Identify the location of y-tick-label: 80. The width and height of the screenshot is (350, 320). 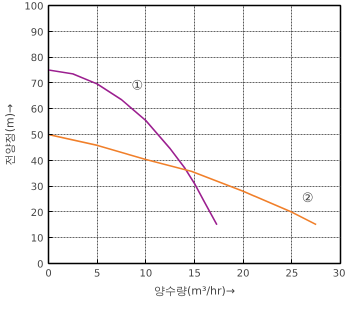
(37, 58).